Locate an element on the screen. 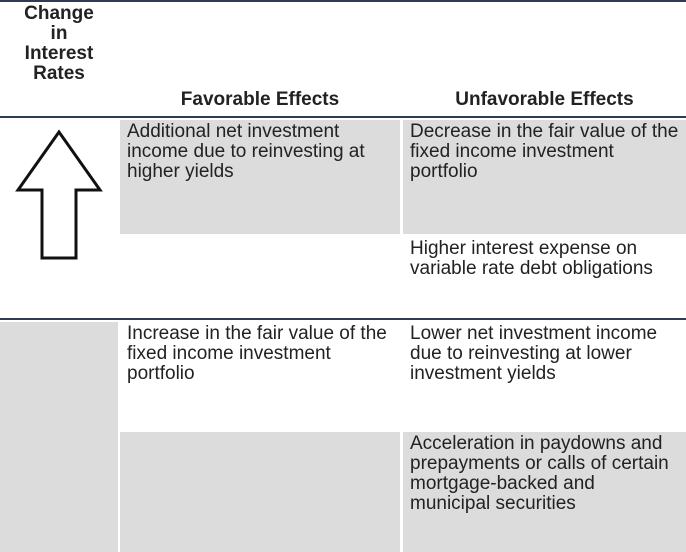  header-favorable: Favorable Effects is located at coordinates (260, 99).